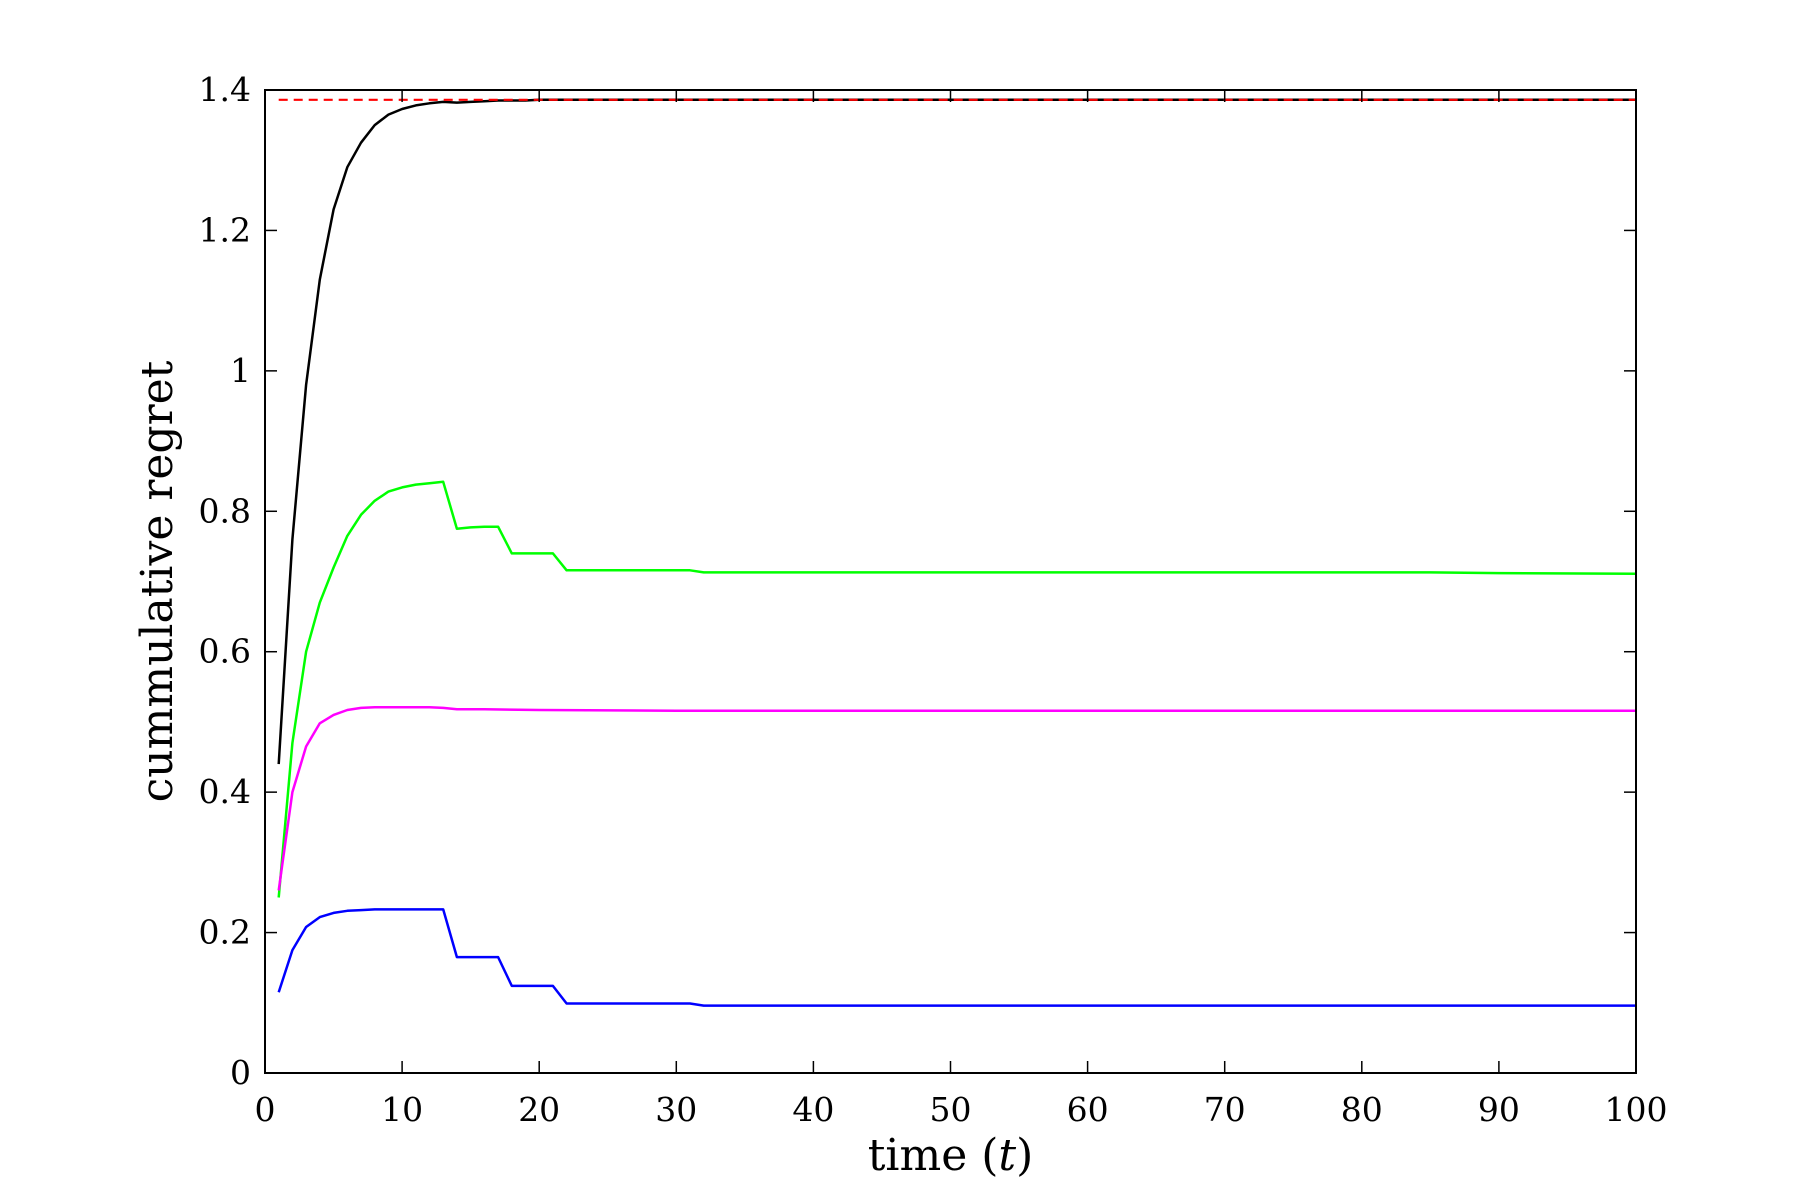 The height and width of the screenshot is (1200, 1801). What do you see at coordinates (1088, 1109) in the screenshot?
I see `x-tick-label: 60` at bounding box center [1088, 1109].